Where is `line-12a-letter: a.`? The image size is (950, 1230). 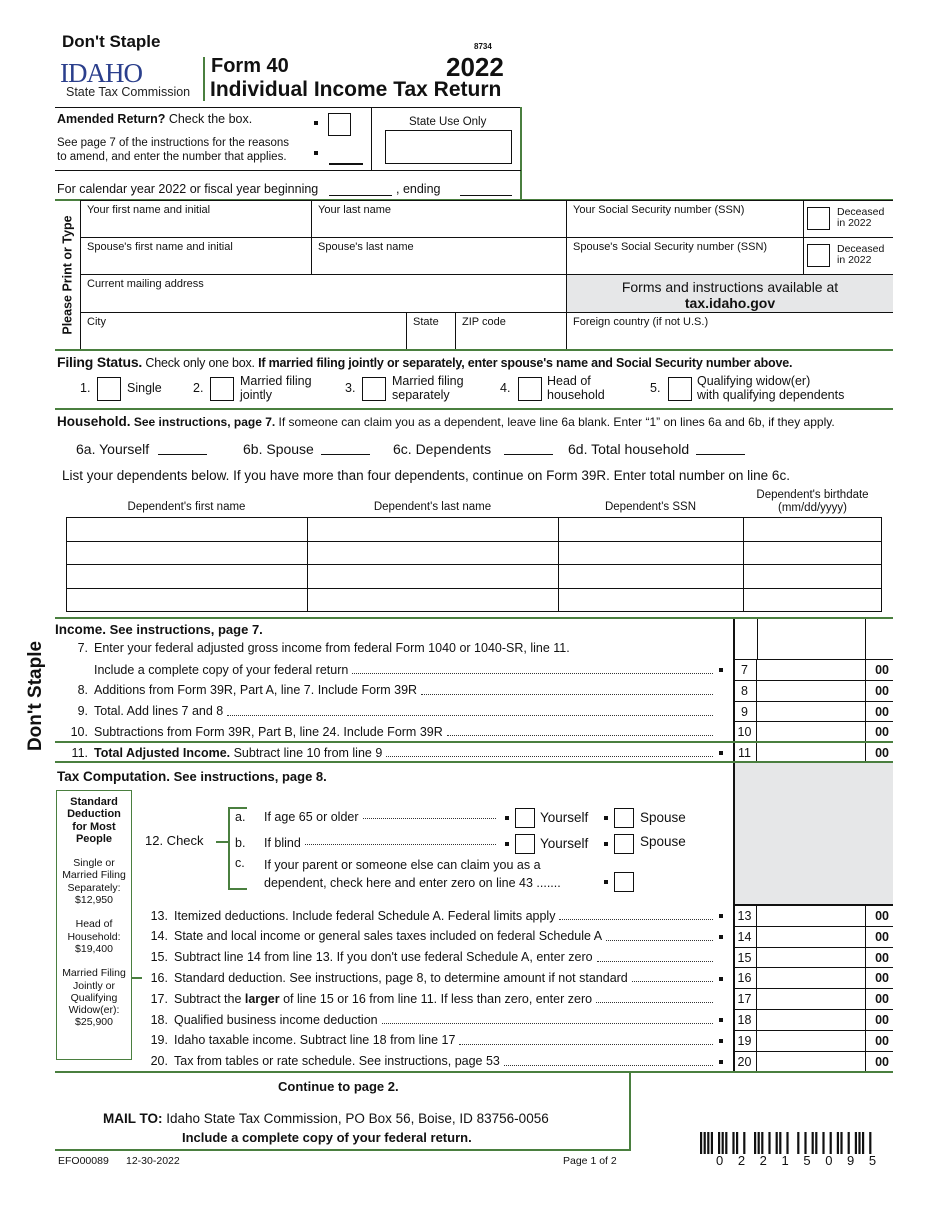
line-12a-letter: a. is located at coordinates (240, 817).